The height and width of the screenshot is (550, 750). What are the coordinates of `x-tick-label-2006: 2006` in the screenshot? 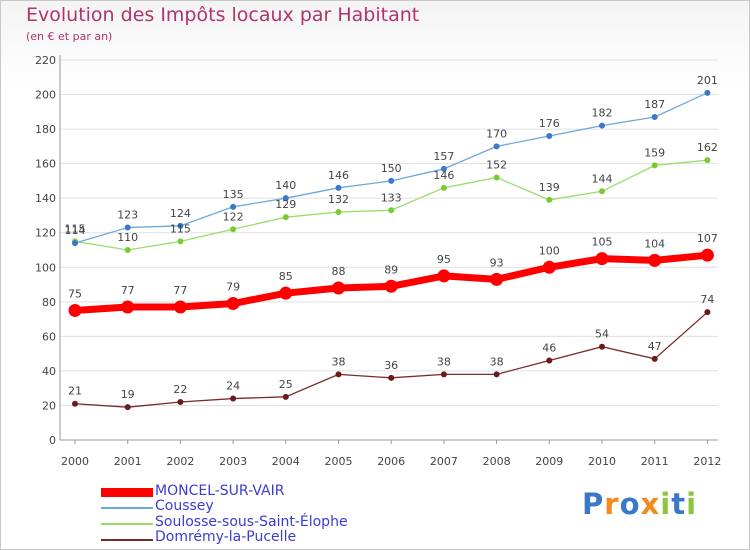 It's located at (391, 461).